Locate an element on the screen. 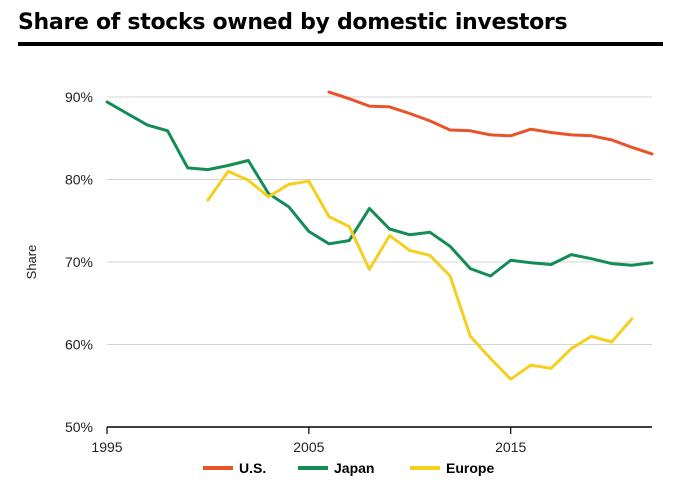 The image size is (677, 489). legend: U.S. Japan Europe is located at coordinates (338, 471).